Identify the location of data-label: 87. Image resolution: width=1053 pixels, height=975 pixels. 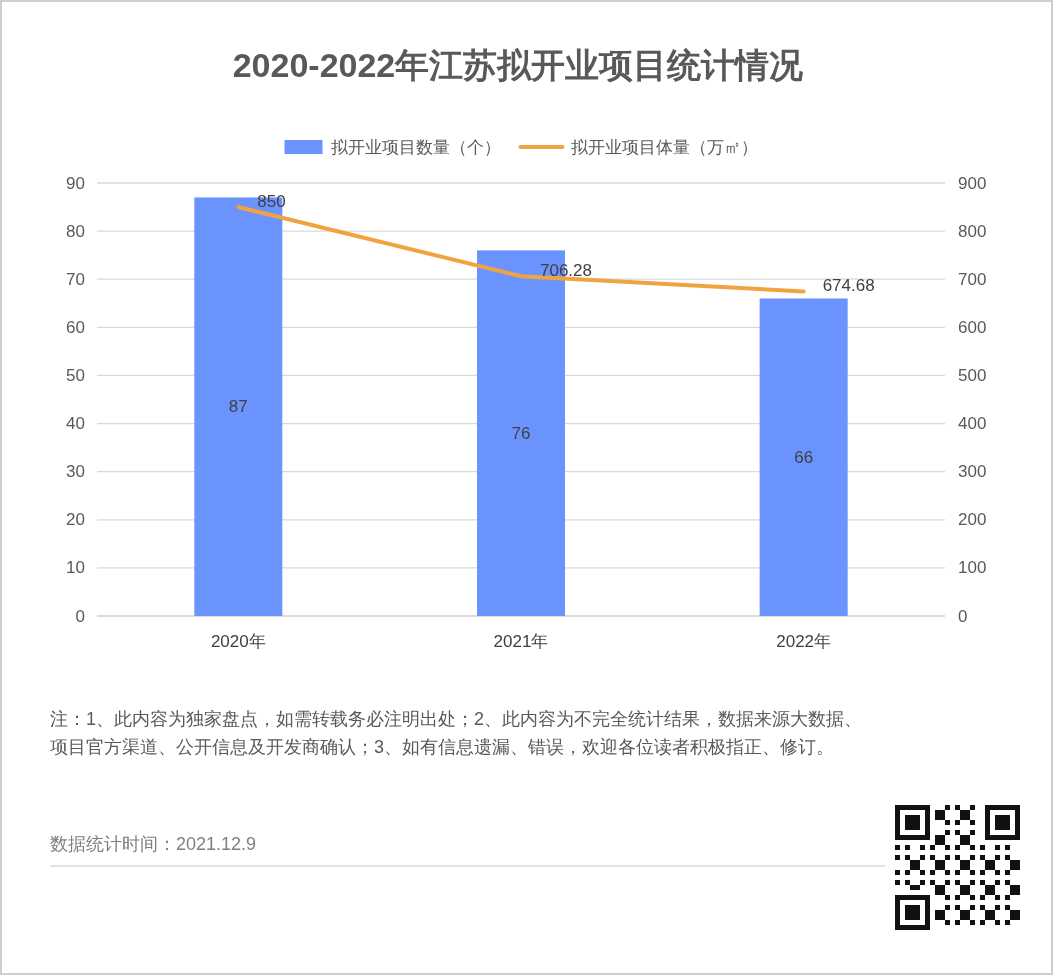
(238, 407).